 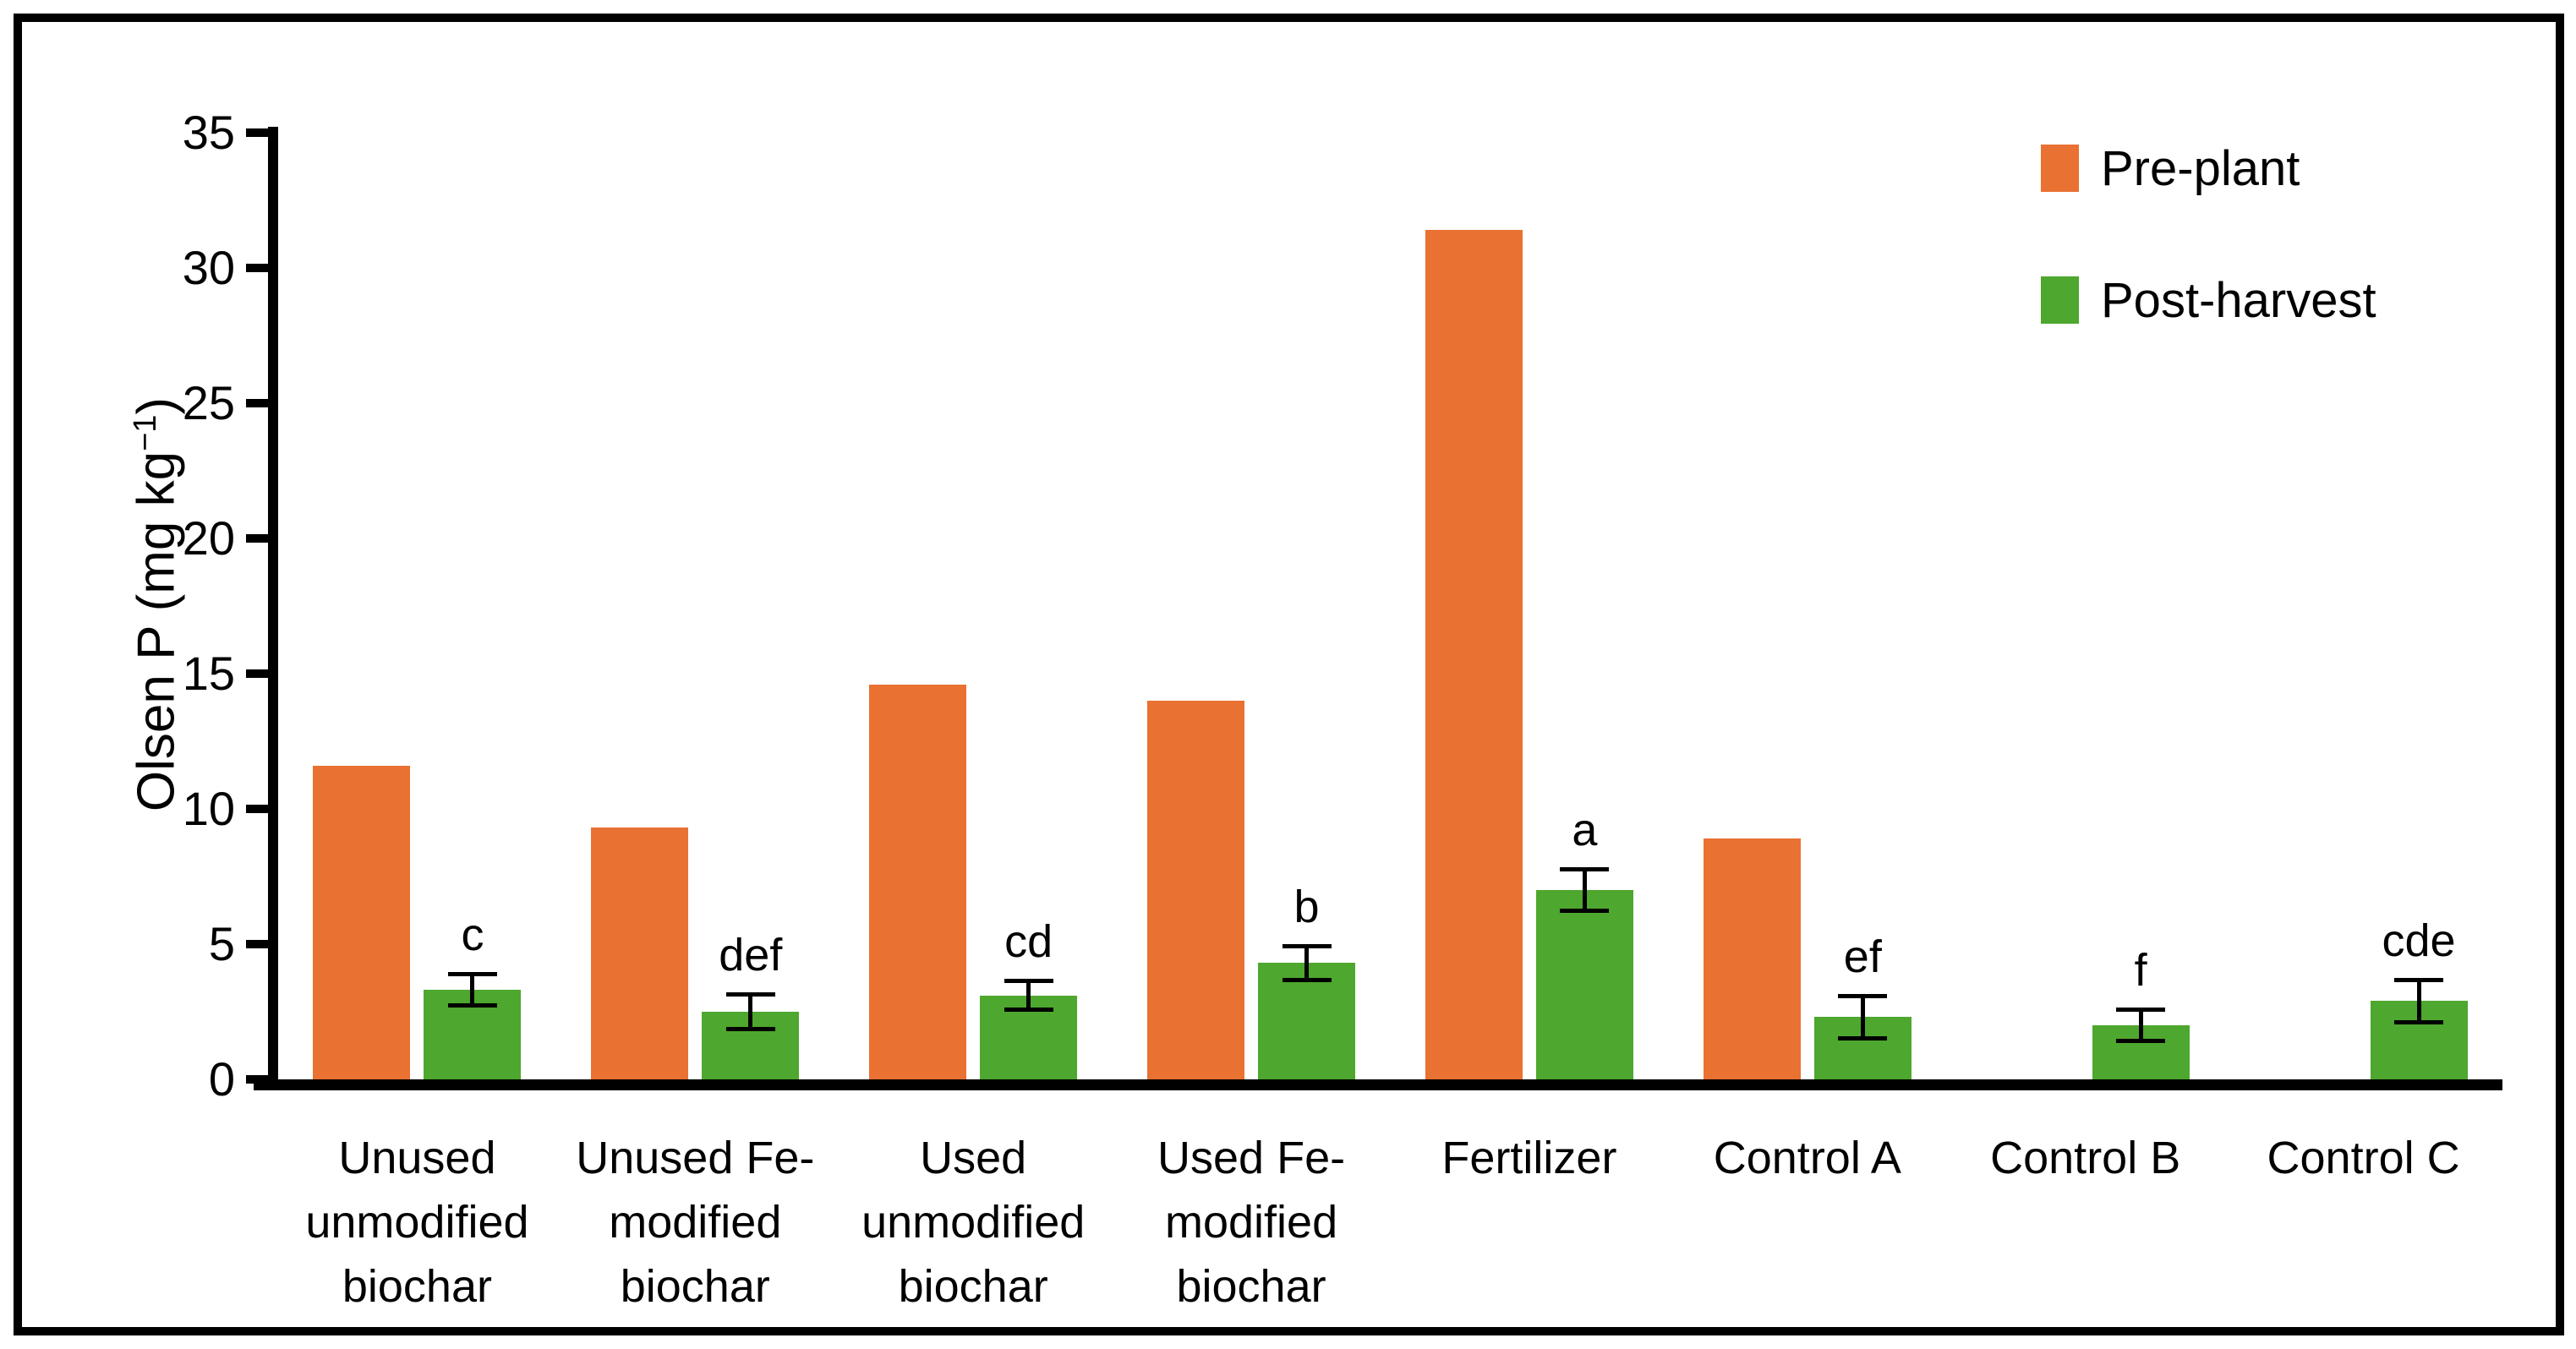 I want to click on significance-letter-5: a, so click(x=1585, y=829).